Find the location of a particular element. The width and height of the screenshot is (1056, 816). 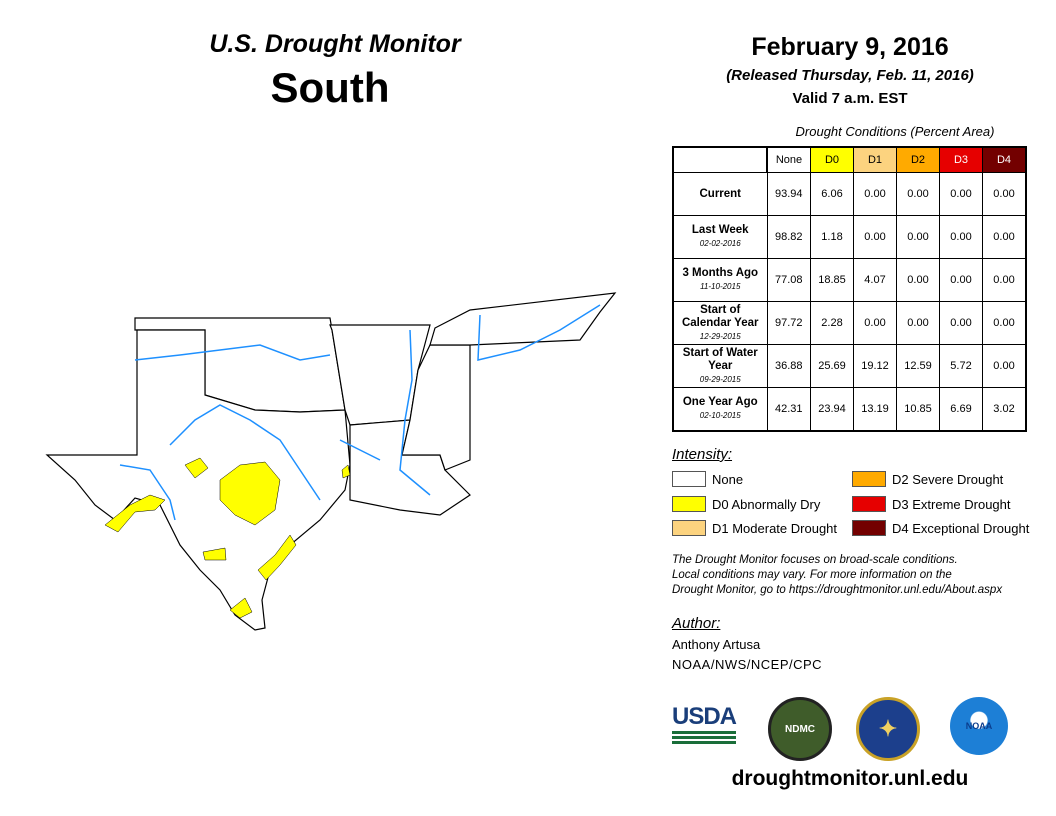

table-cell: 12.59 is located at coordinates (918, 366).